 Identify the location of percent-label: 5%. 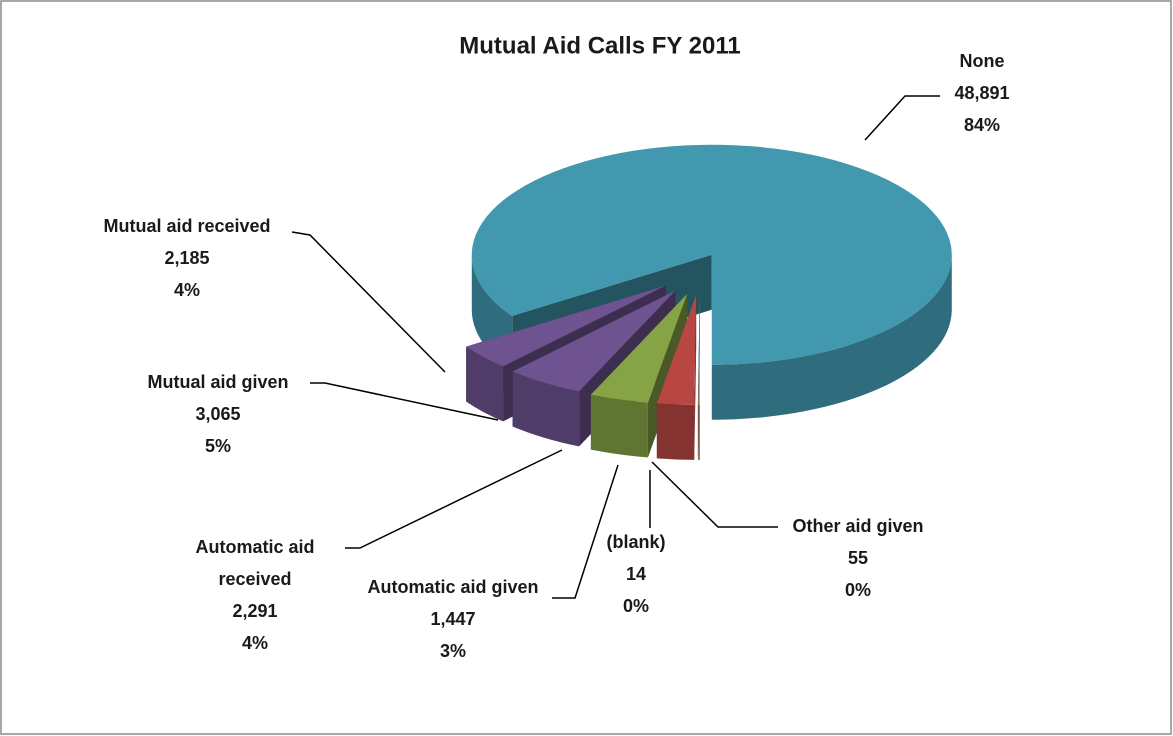
(218, 446).